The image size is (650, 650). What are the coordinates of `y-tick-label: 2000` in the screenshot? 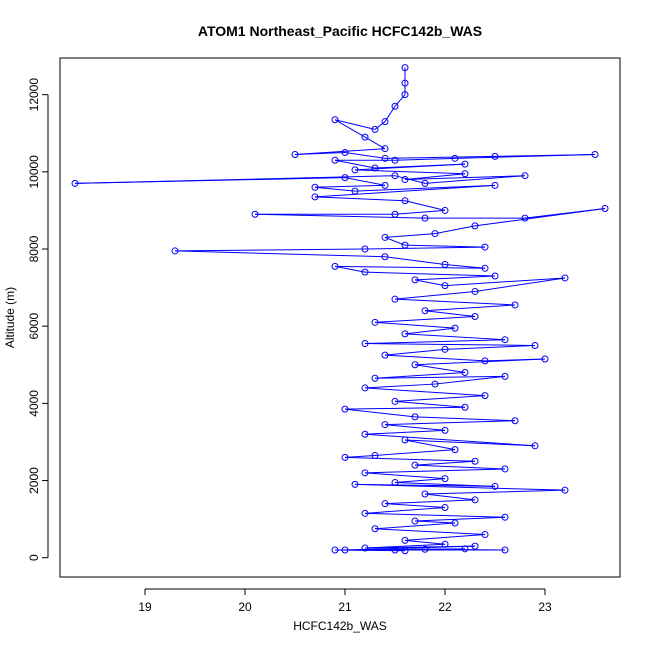 It's located at (34, 480).